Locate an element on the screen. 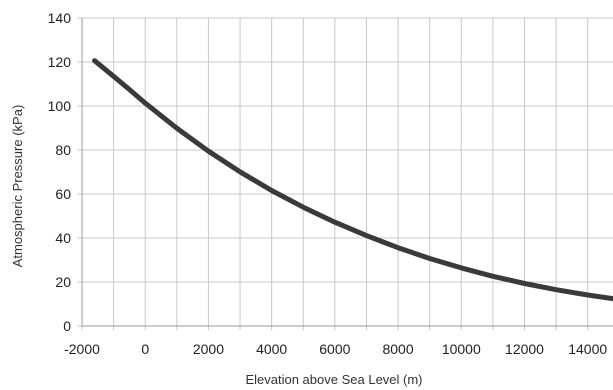 This screenshot has width=613, height=390. y-tick-label: 120 is located at coordinates (60, 62).